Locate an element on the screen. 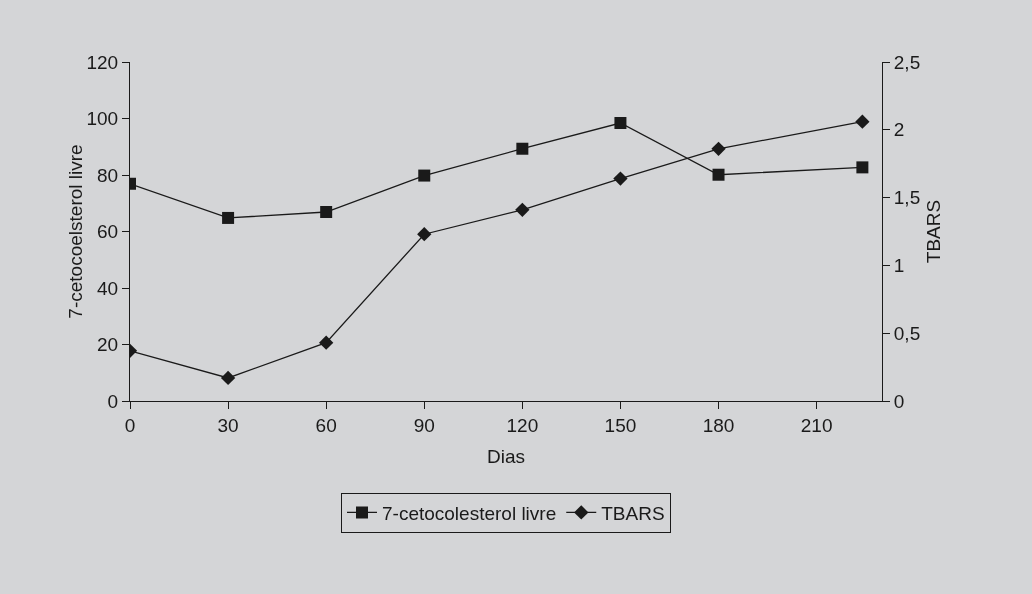  y-tick-label: 60 is located at coordinates (108, 232).